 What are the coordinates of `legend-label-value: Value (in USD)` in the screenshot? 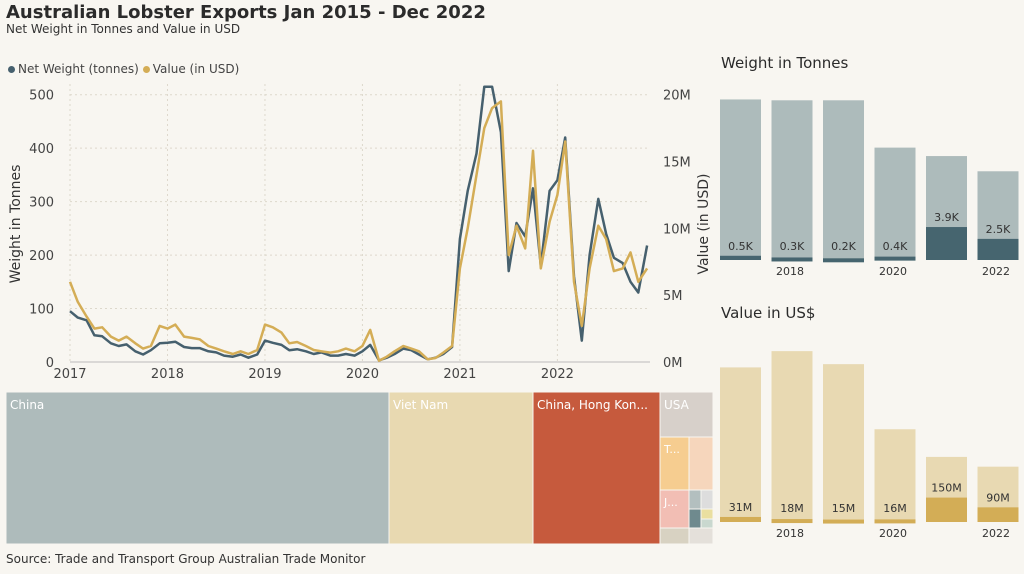 It's located at (196, 69).